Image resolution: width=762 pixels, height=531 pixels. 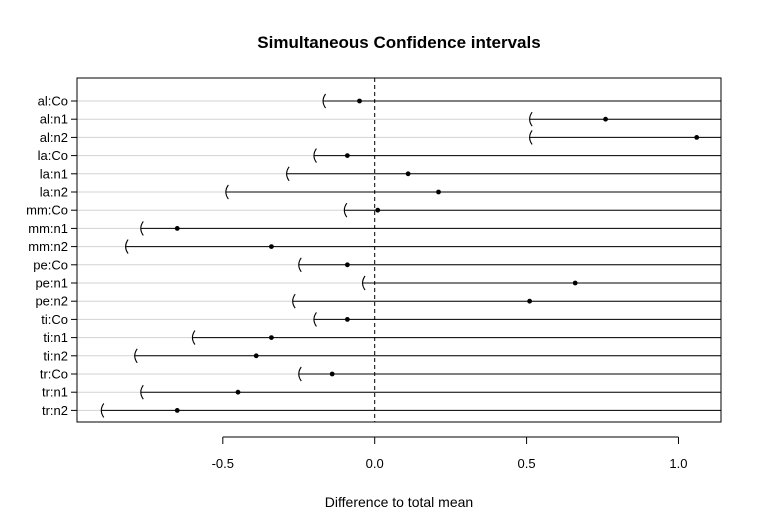 I want to click on lower-bound-marker-ti:n2, so click(x=136, y=356).